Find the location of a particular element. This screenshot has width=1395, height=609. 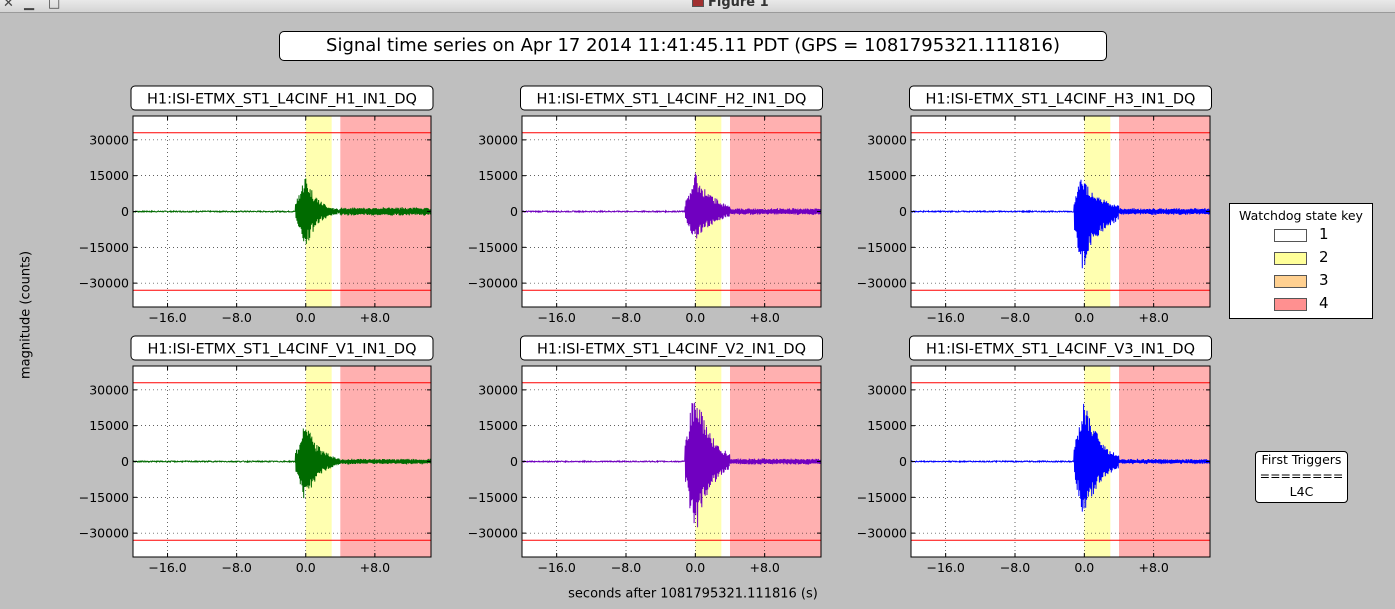

close-icon: ✕ is located at coordinates (8, 5).